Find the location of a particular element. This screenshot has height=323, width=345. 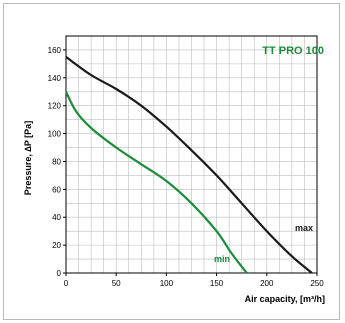

y-tick-label: 60 is located at coordinates (56, 189).